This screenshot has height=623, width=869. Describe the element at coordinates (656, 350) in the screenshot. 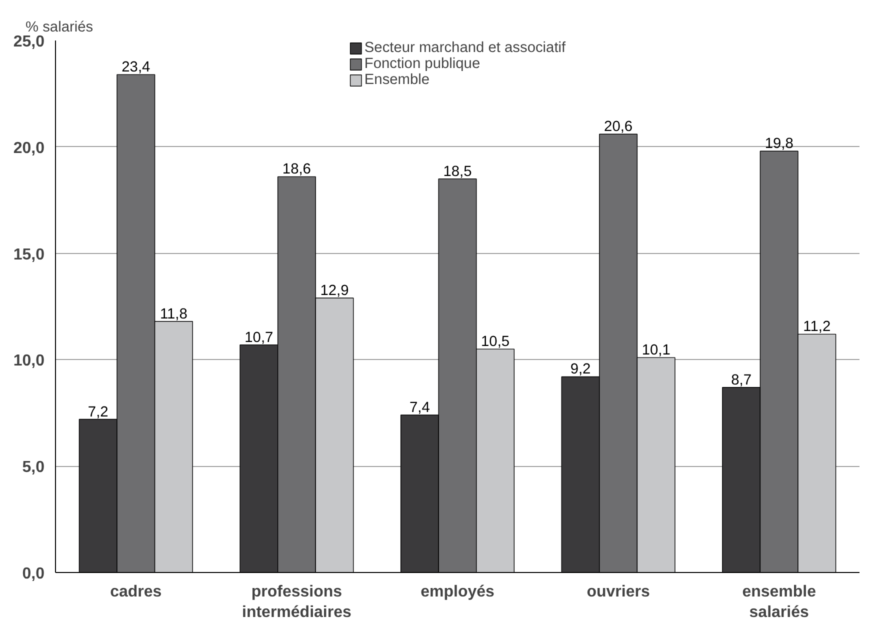

I see `data-label: 10,1` at that location.